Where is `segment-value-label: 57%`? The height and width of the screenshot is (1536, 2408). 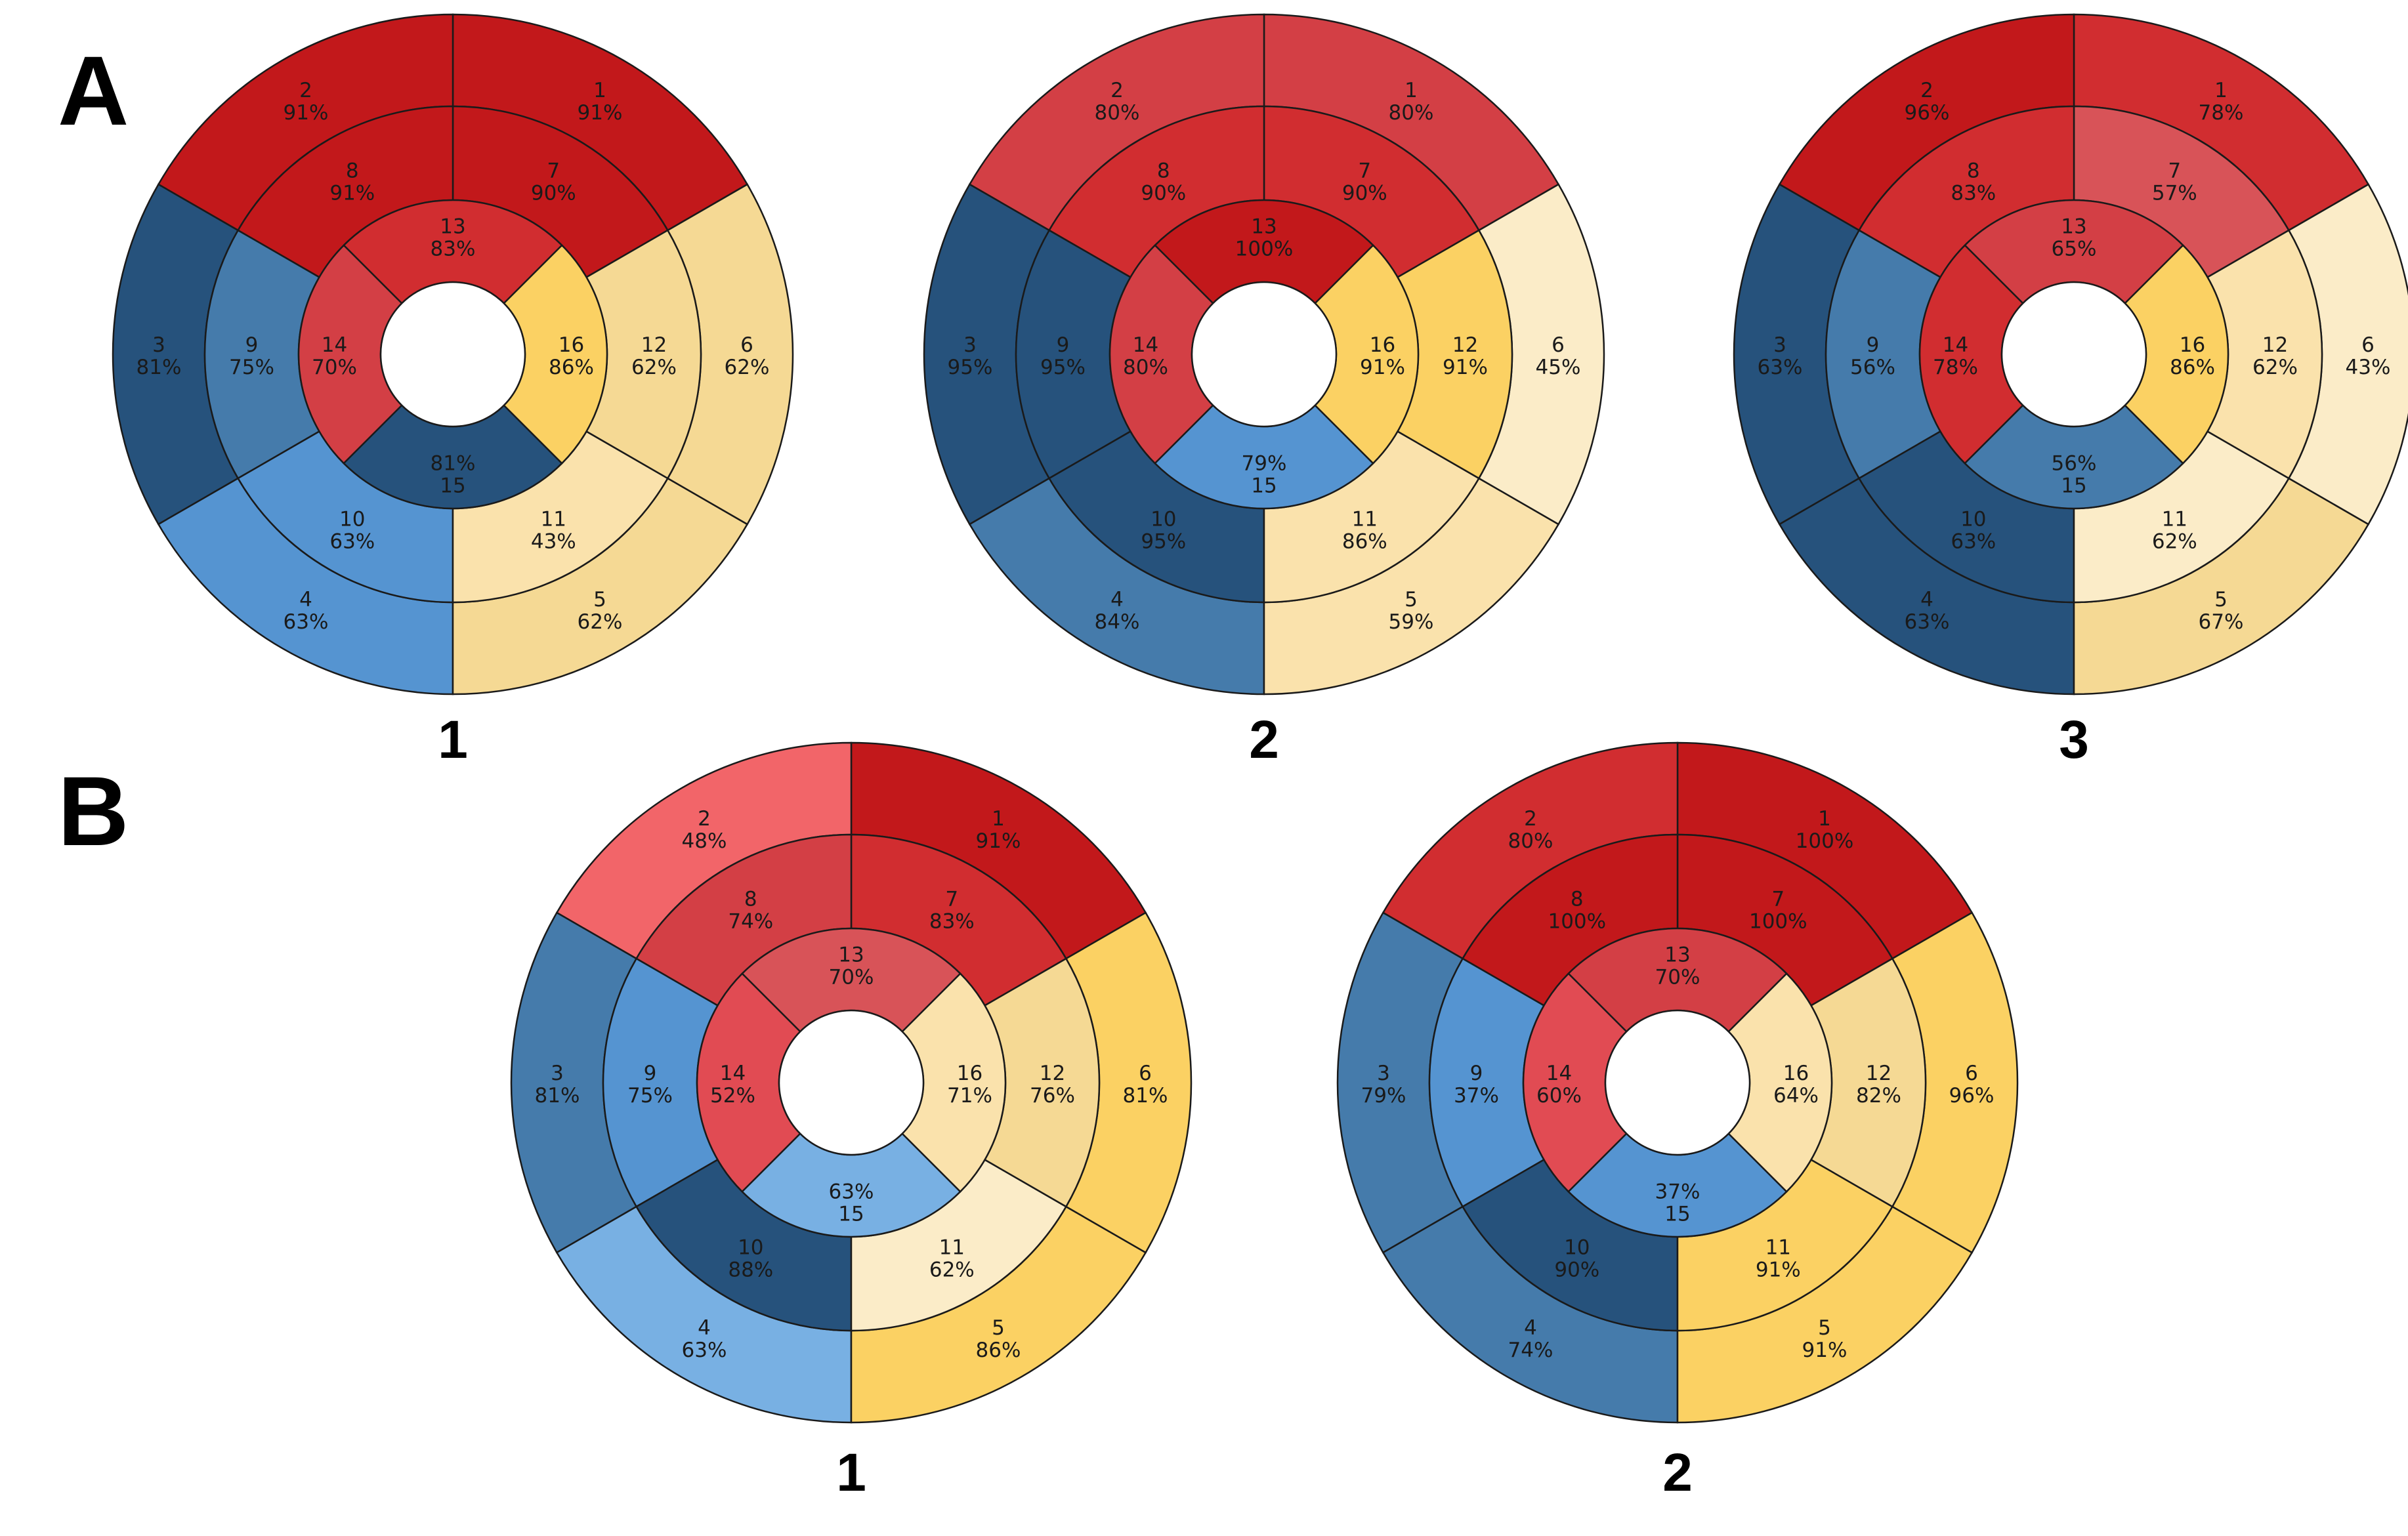 segment-value-label: 57% is located at coordinates (2174, 193).